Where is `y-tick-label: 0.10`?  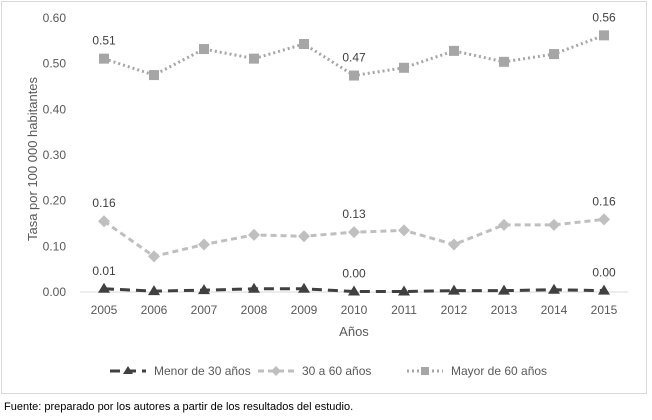 y-tick-label: 0.10 is located at coordinates (55, 246).